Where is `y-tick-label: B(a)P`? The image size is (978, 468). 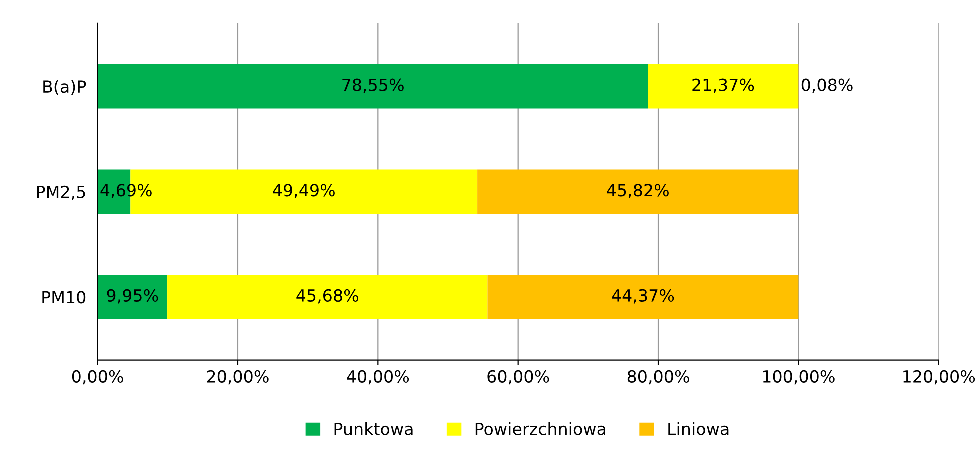 y-tick-label: B(a)P is located at coordinates (65, 88).